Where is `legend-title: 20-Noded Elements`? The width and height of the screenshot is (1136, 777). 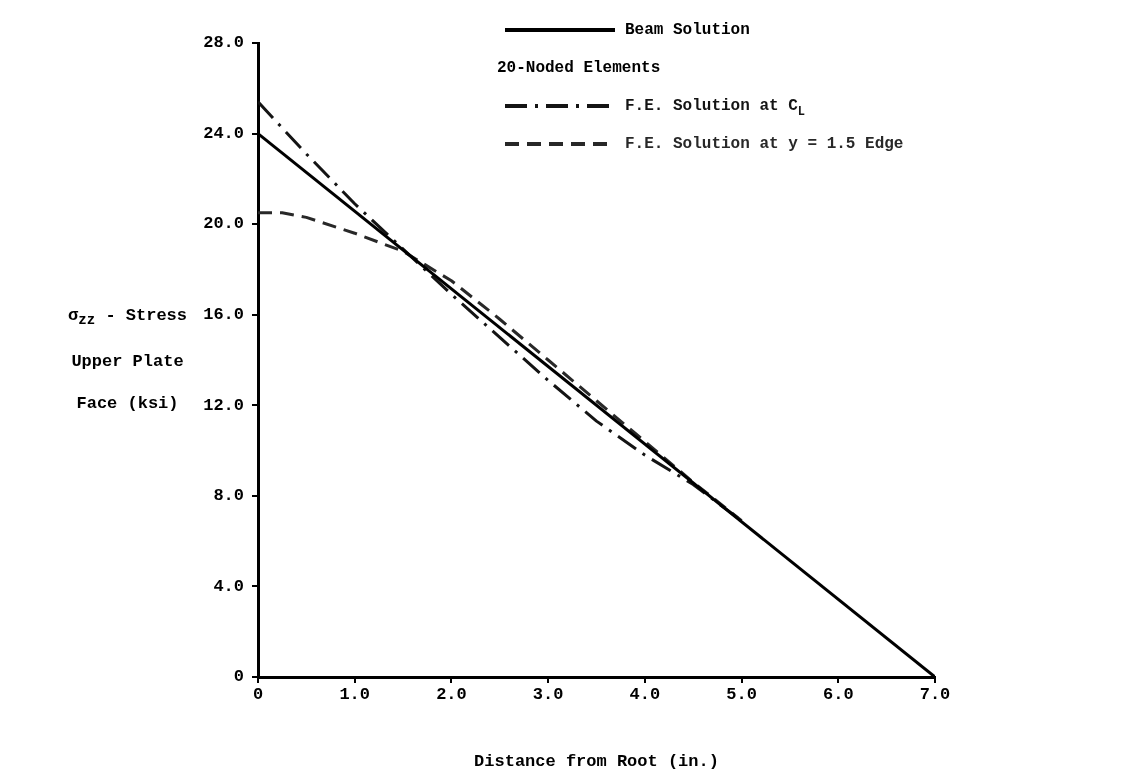 legend-title: 20-Noded Elements is located at coordinates (579, 68).